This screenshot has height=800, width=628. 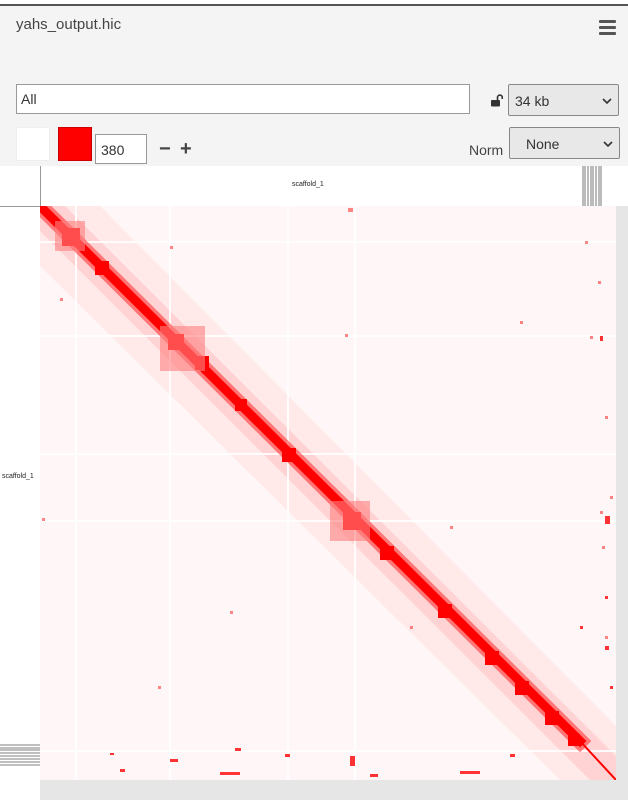 I want to click on top-ruler-ticks, so click(x=320, y=186).